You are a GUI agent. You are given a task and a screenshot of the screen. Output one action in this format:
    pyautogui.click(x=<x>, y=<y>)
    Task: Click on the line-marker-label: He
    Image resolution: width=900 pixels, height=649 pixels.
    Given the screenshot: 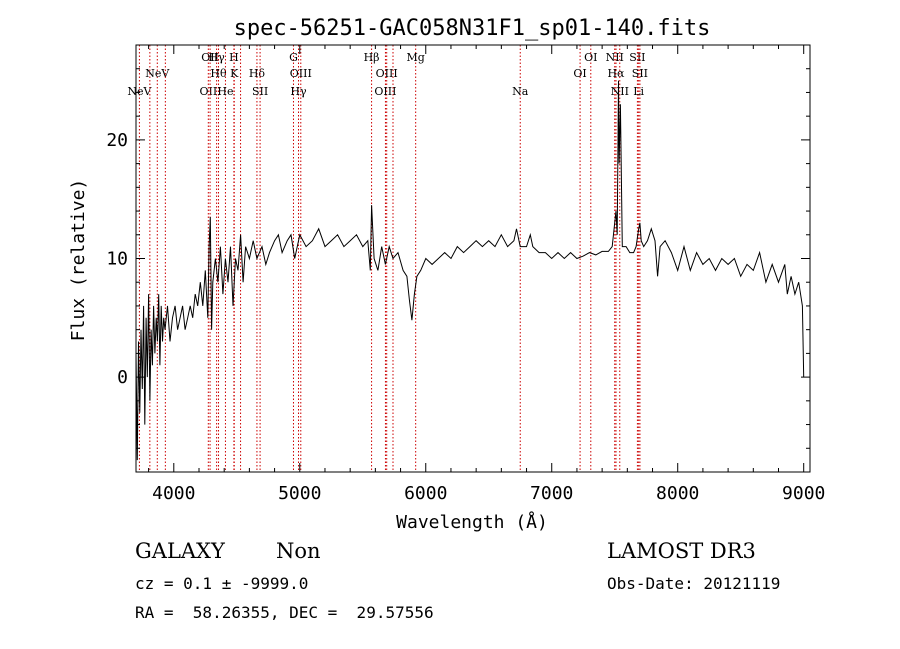 What is the action you would take?
    pyautogui.click(x=225, y=91)
    